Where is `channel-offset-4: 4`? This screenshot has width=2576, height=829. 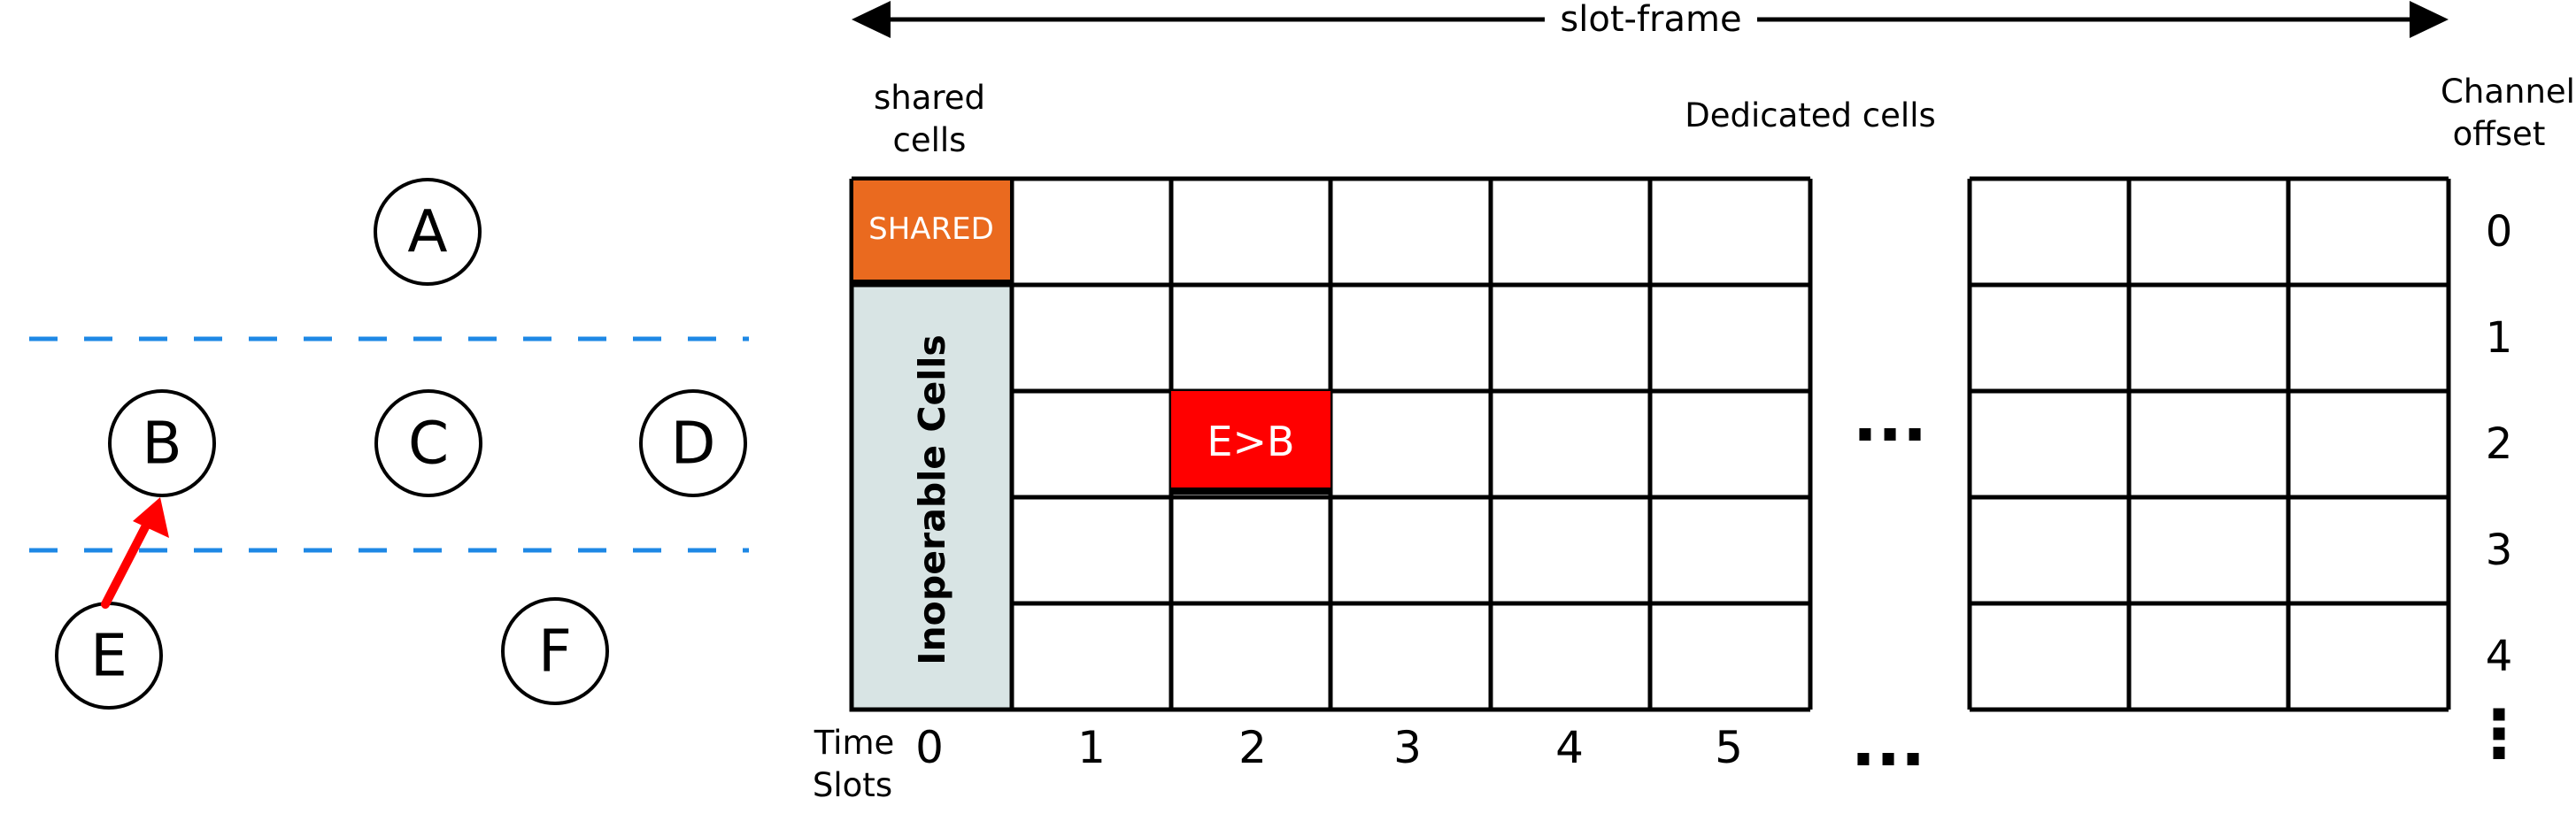 channel-offset-4: 4 is located at coordinates (2499, 656).